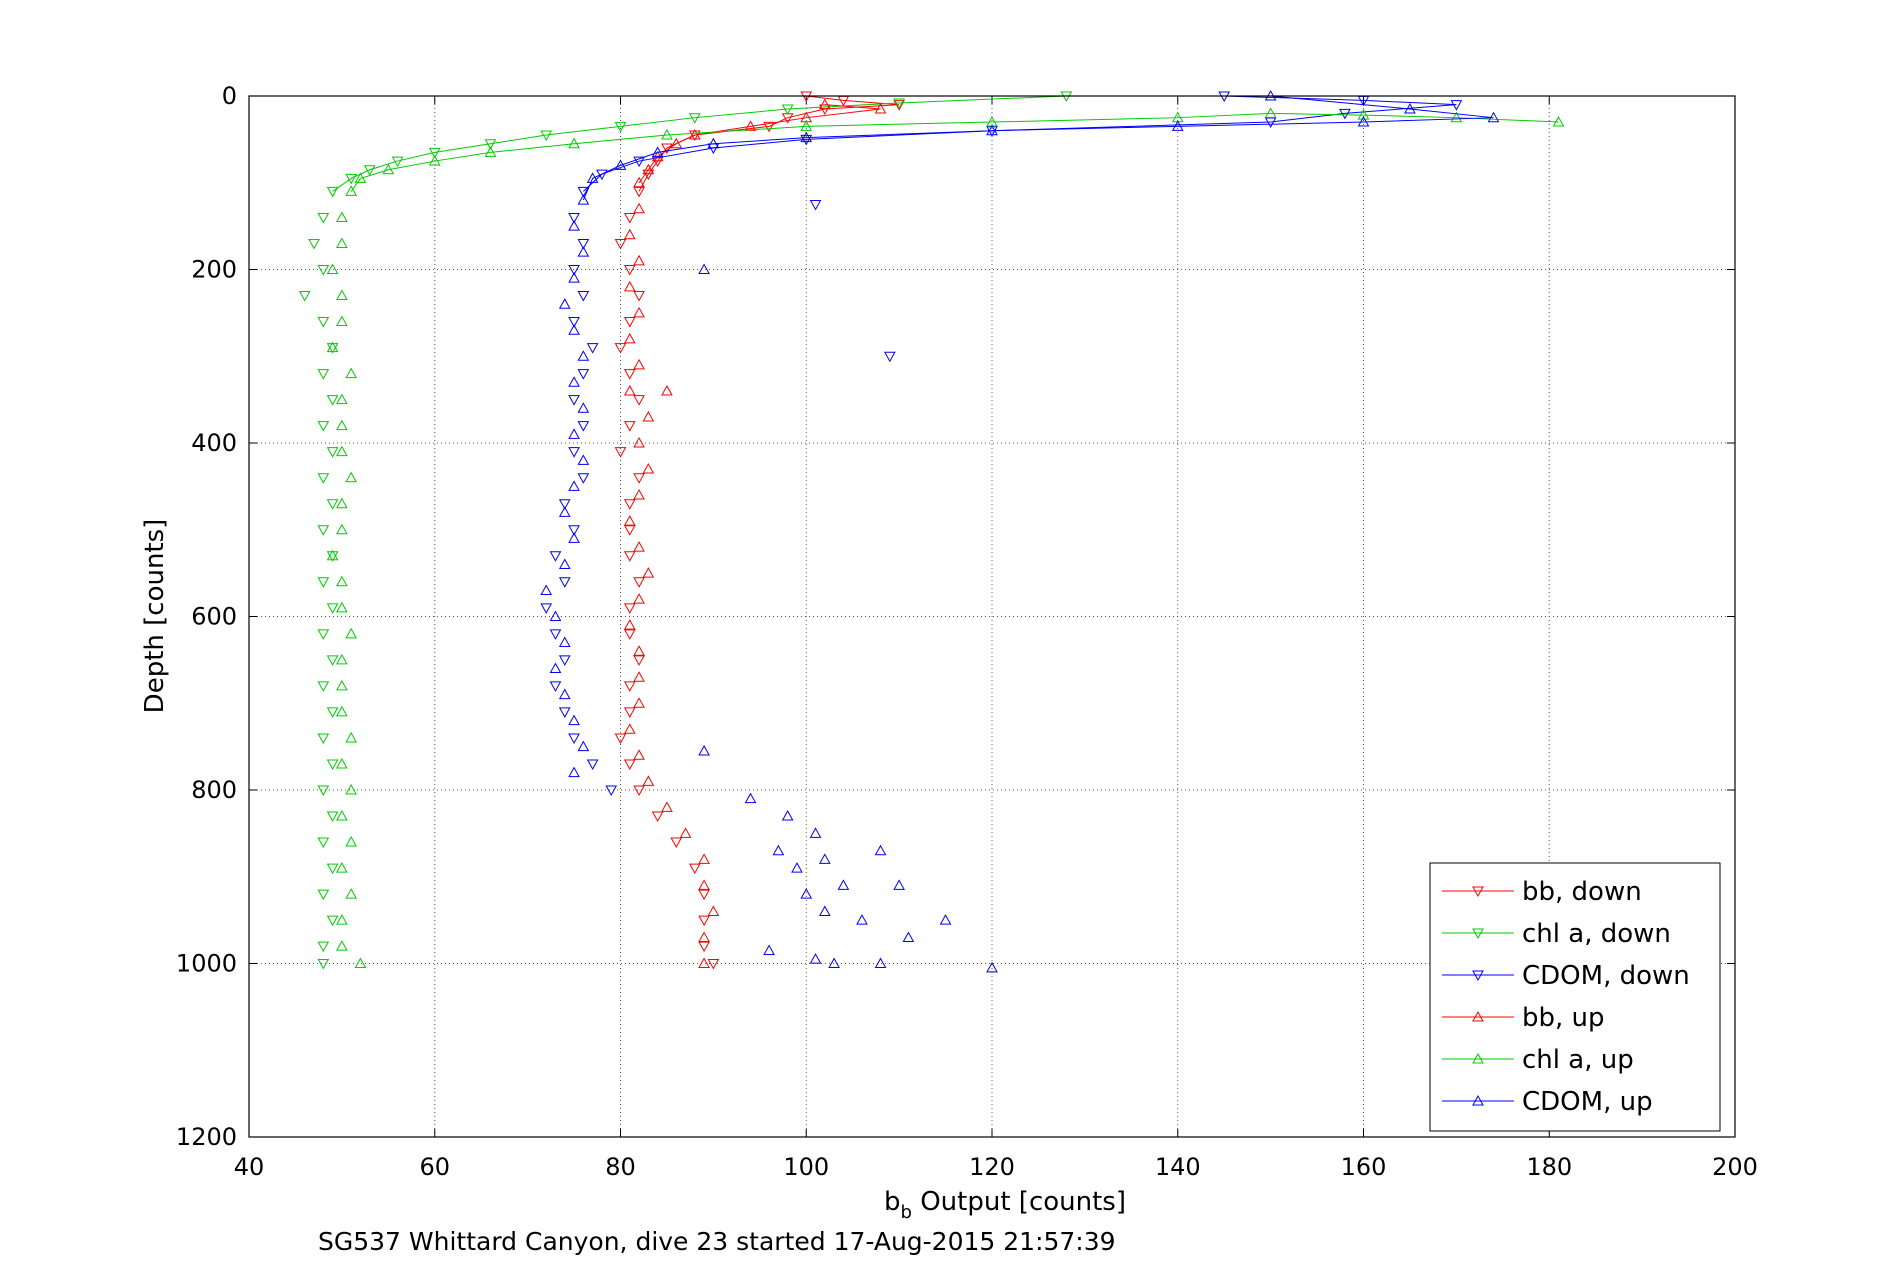  What do you see at coordinates (1549, 1167) in the screenshot?
I see `x-tick-label: 180` at bounding box center [1549, 1167].